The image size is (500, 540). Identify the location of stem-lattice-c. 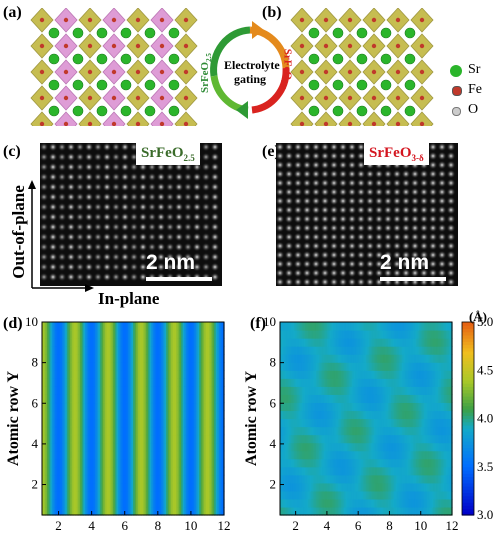
(131, 214).